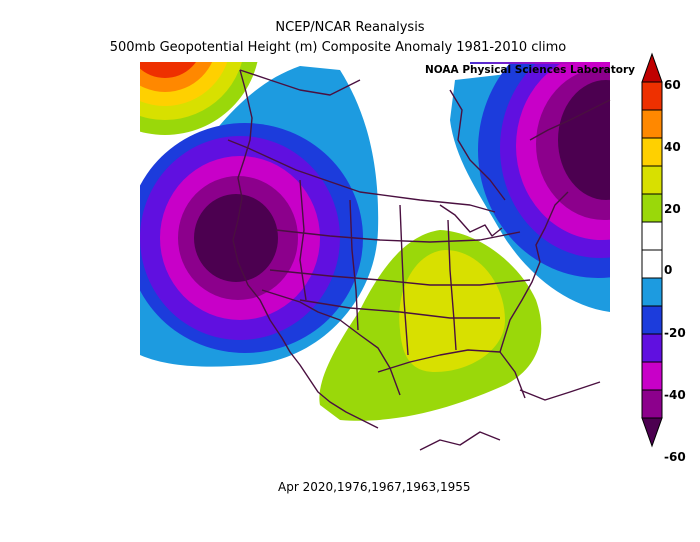  I want to click on colorbar-tick-label: 60, so click(672, 85).